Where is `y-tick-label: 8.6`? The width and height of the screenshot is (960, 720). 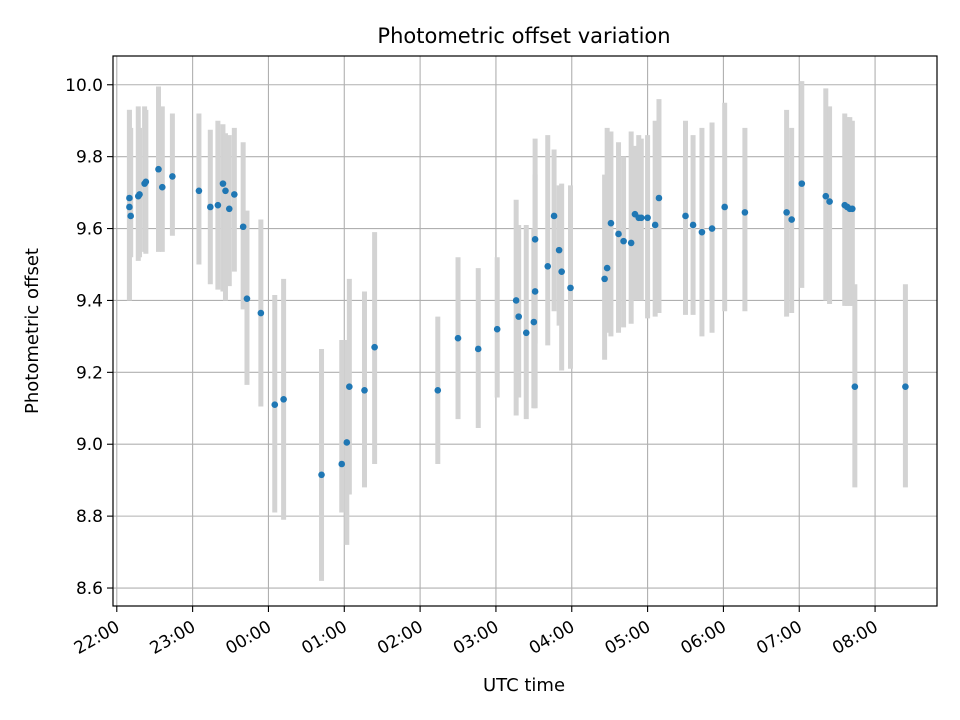 y-tick-label: 8.6 is located at coordinates (89, 589).